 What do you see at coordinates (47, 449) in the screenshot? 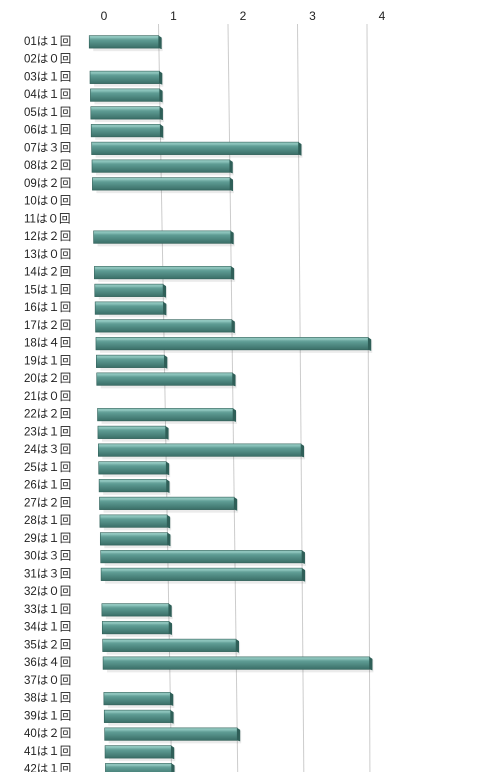
I see `category-label: 24は３回` at bounding box center [47, 449].